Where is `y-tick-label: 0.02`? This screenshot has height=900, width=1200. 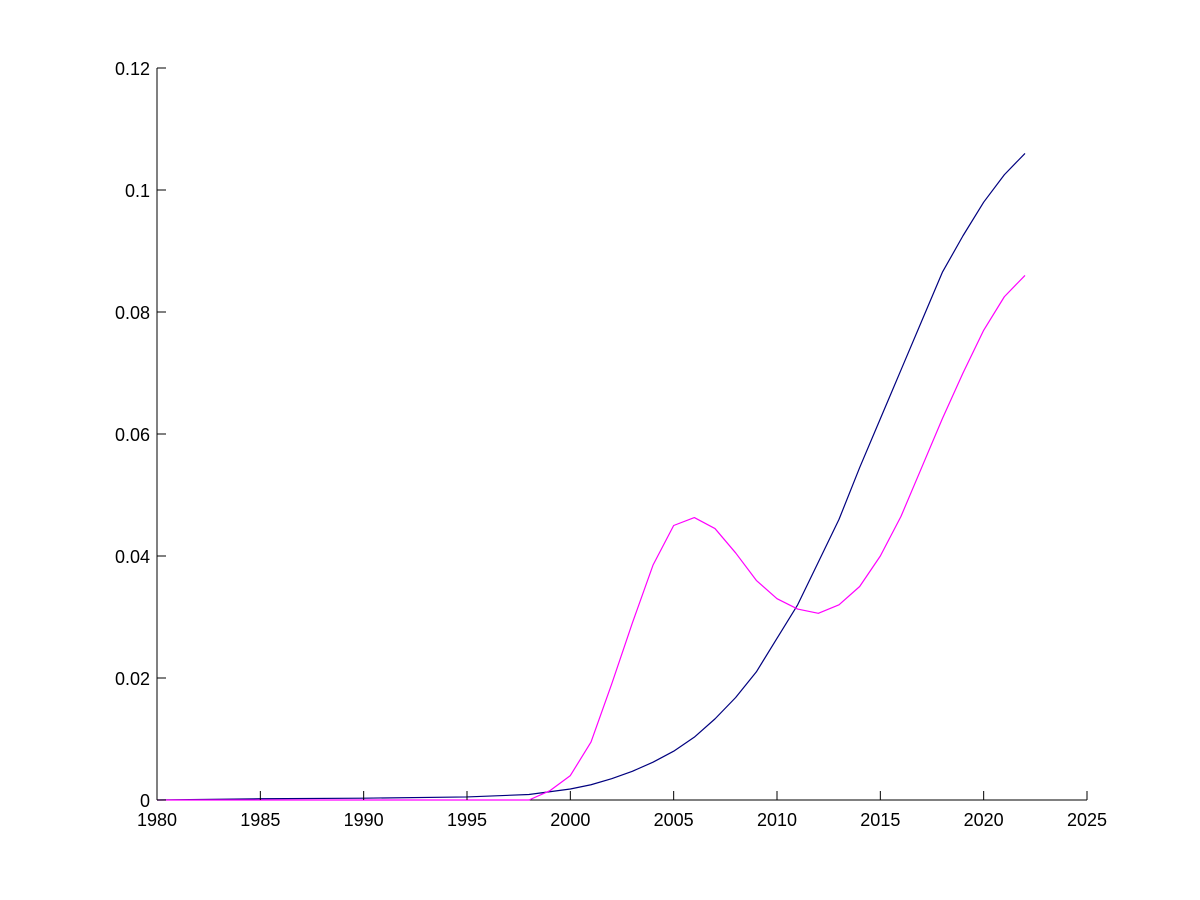 y-tick-label: 0.02 is located at coordinates (132, 679).